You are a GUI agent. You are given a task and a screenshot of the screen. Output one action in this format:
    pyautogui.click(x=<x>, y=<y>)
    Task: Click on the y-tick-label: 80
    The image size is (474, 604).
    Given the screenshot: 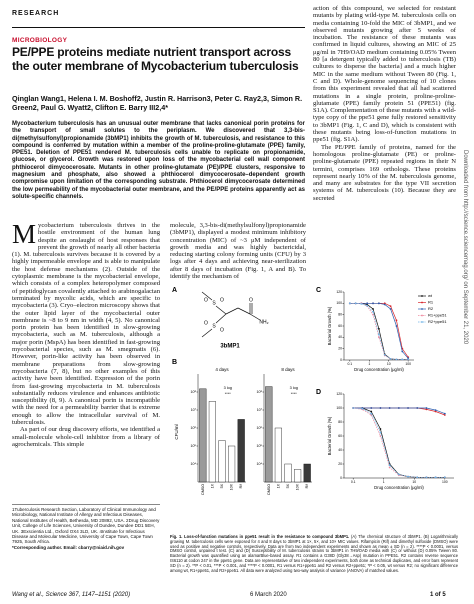 What is the action you would take?
    pyautogui.click(x=340, y=422)
    